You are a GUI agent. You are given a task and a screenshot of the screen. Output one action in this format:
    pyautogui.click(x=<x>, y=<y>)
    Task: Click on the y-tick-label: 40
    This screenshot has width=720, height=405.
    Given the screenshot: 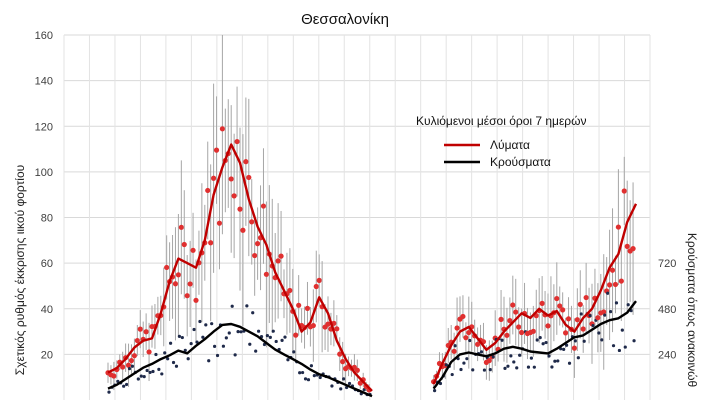 What is the action you would take?
    pyautogui.click(x=47, y=310)
    